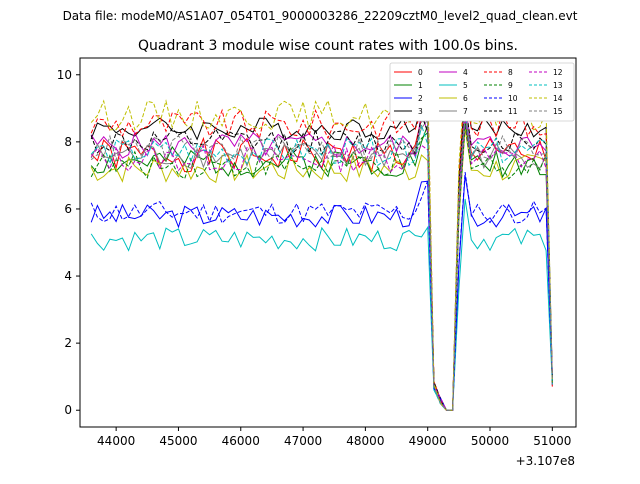 This screenshot has width=640, height=484. Describe the element at coordinates (420, 111) in the screenshot. I see `legend-label-3: 3` at that location.